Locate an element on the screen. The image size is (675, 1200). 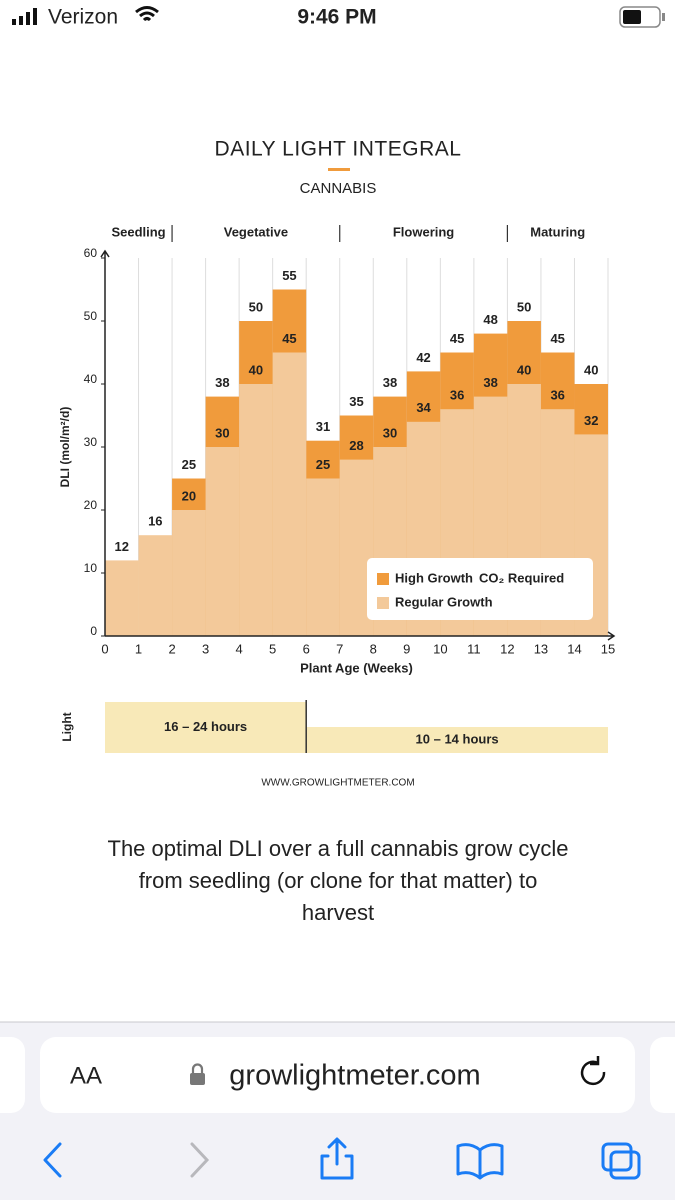
x-tick-label: 4 is located at coordinates (239, 648).